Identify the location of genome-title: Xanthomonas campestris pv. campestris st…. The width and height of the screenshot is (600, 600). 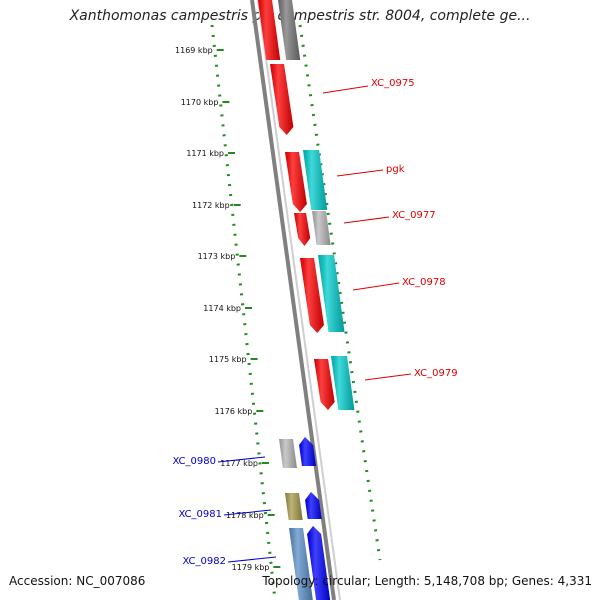
(300, 16).